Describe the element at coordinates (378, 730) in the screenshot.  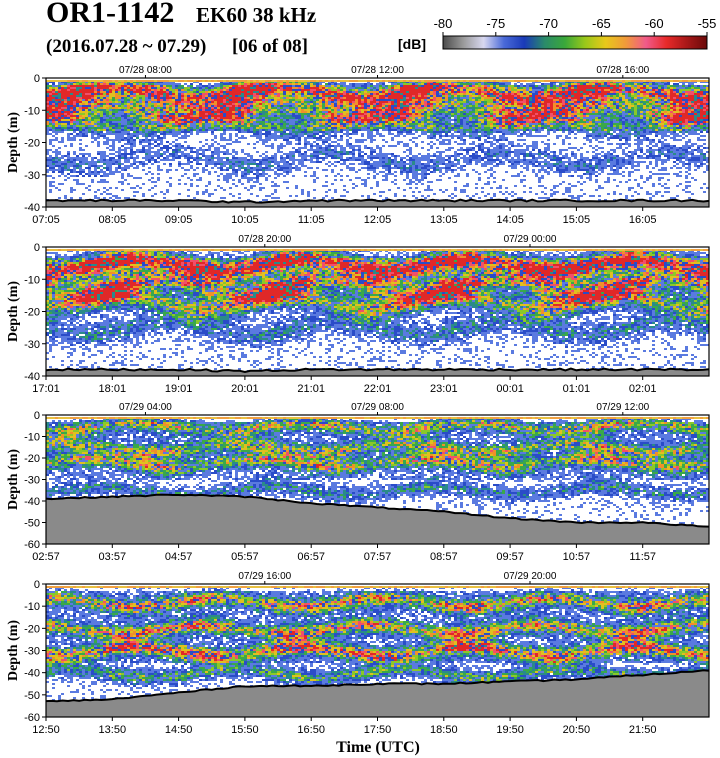
I see `x-tick-label: 17:50` at that location.